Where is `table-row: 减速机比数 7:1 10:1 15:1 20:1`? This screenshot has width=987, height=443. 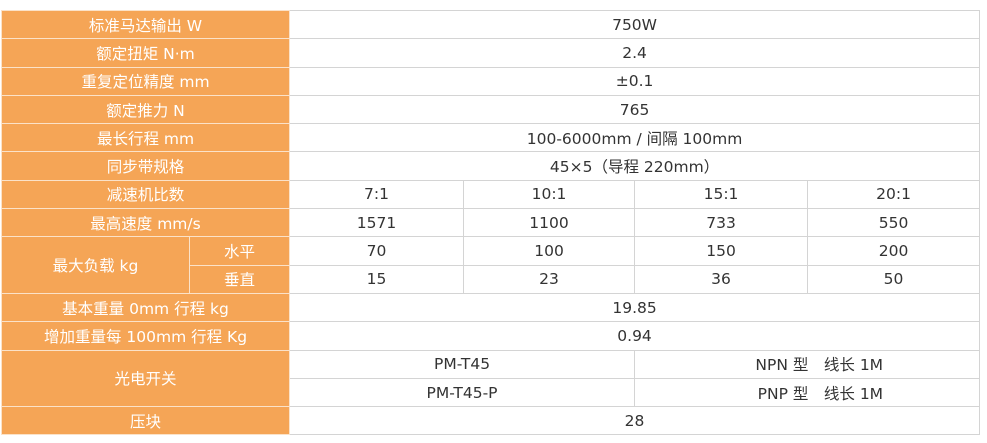
table-row: 减速机比数 7:1 10:1 15:1 20:1 is located at coordinates (490, 194).